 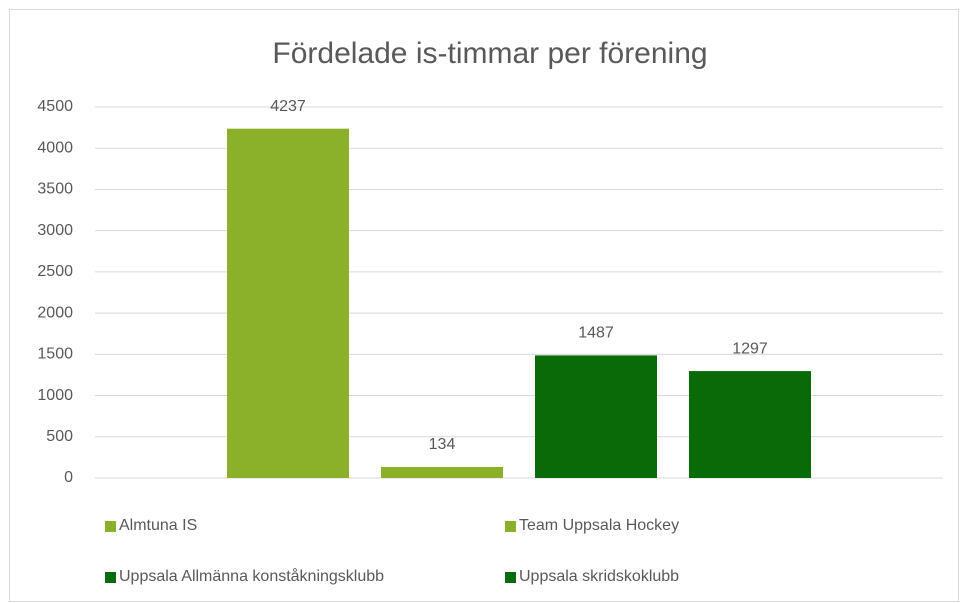 What do you see at coordinates (750, 348) in the screenshot?
I see `data-label: 1297` at bounding box center [750, 348].